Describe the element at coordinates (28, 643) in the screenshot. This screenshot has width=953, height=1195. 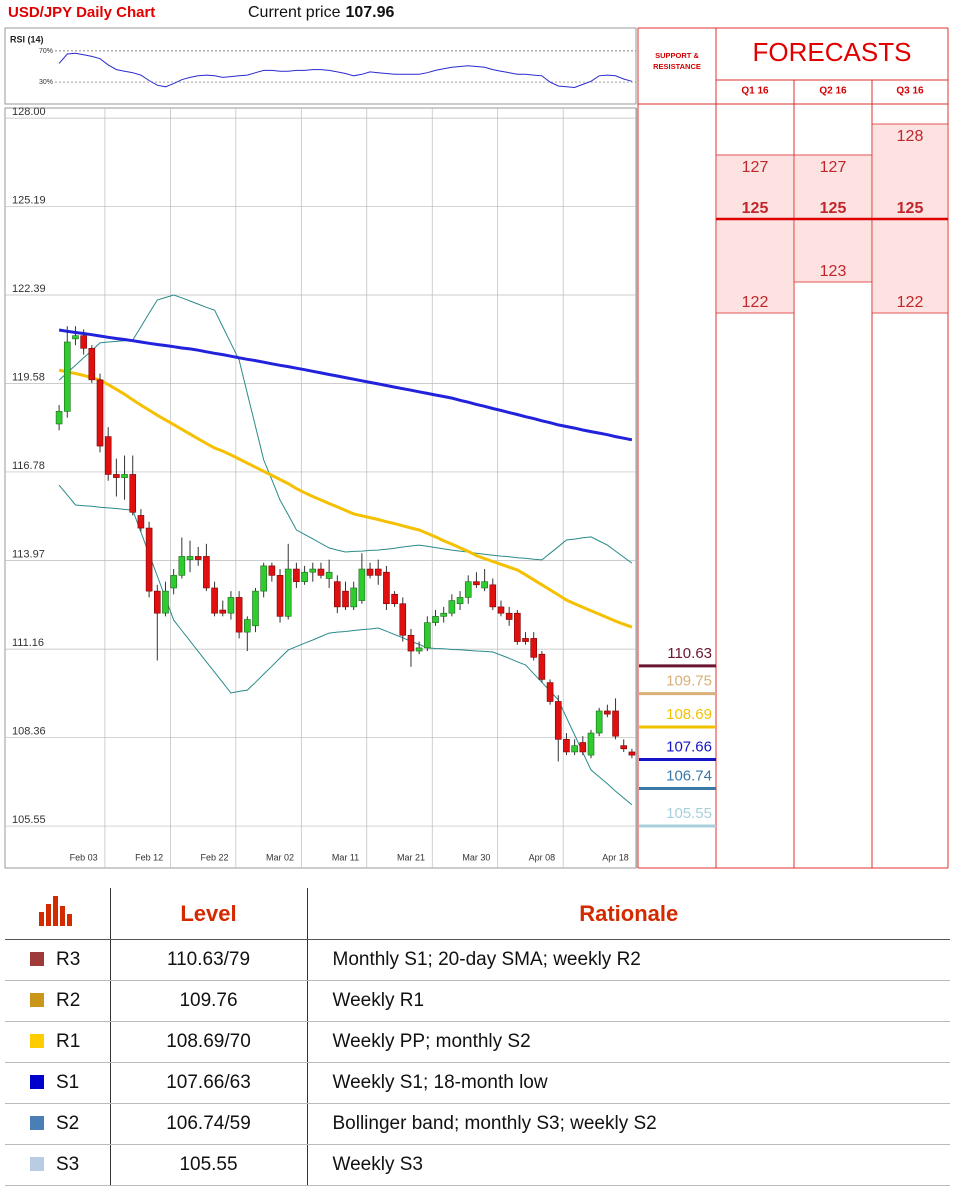
I see `y-tick-label: 111.16` at that location.